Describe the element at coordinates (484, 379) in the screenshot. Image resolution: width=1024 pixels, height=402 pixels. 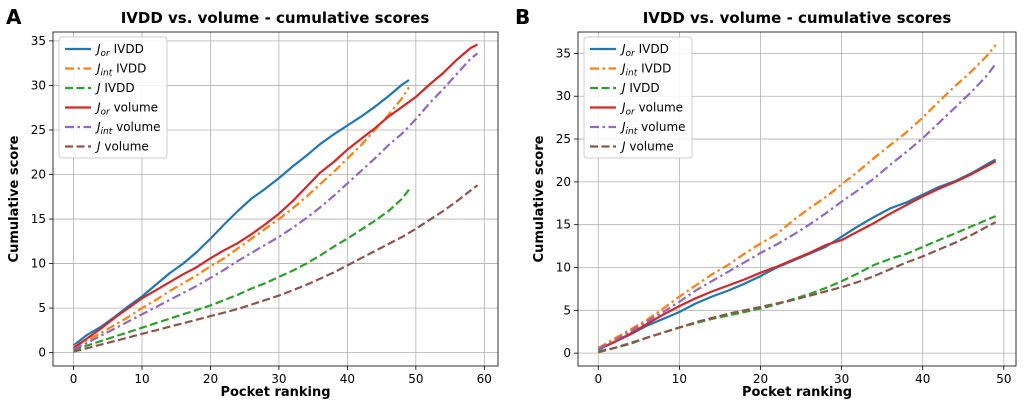
I see `x-tick-label: 60` at that location.